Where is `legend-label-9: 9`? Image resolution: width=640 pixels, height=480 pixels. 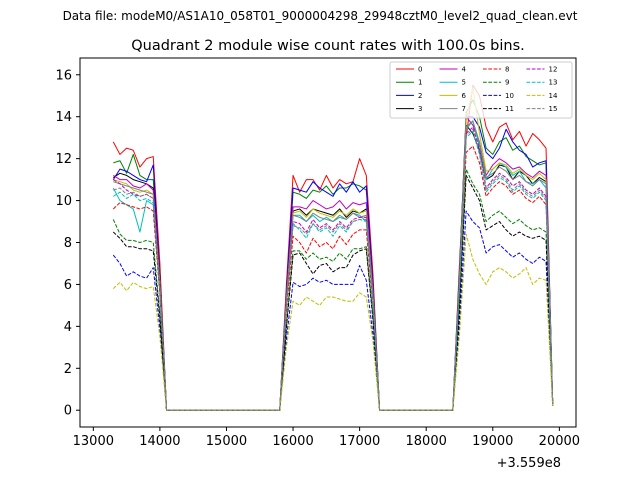 legend-label-9: 9 is located at coordinates (507, 83).